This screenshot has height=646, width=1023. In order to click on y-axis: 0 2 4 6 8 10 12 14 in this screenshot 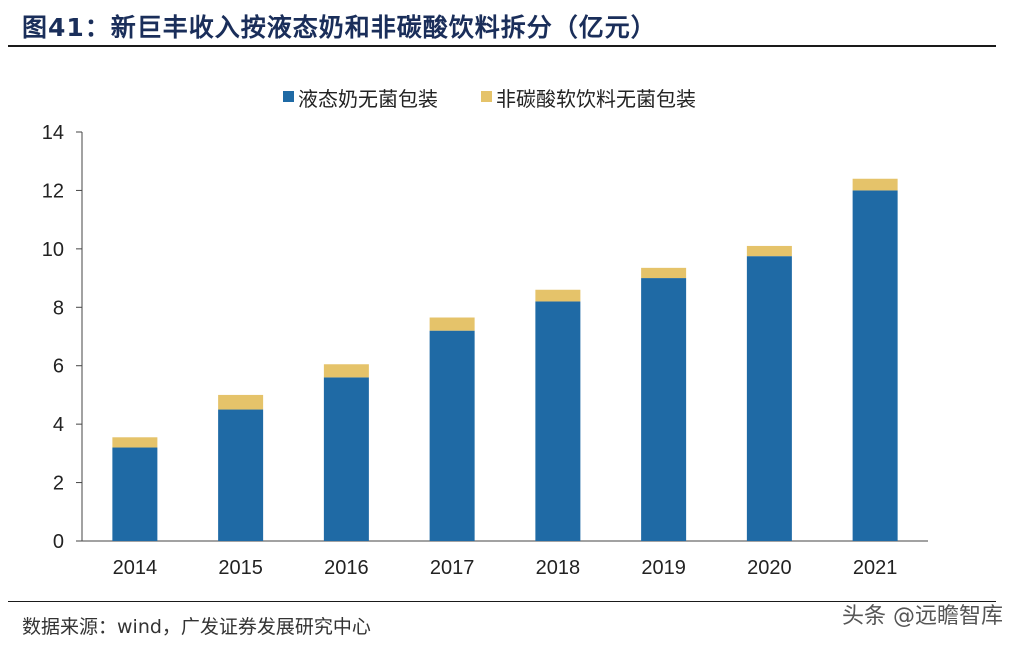, I will do `click(62, 337)`.